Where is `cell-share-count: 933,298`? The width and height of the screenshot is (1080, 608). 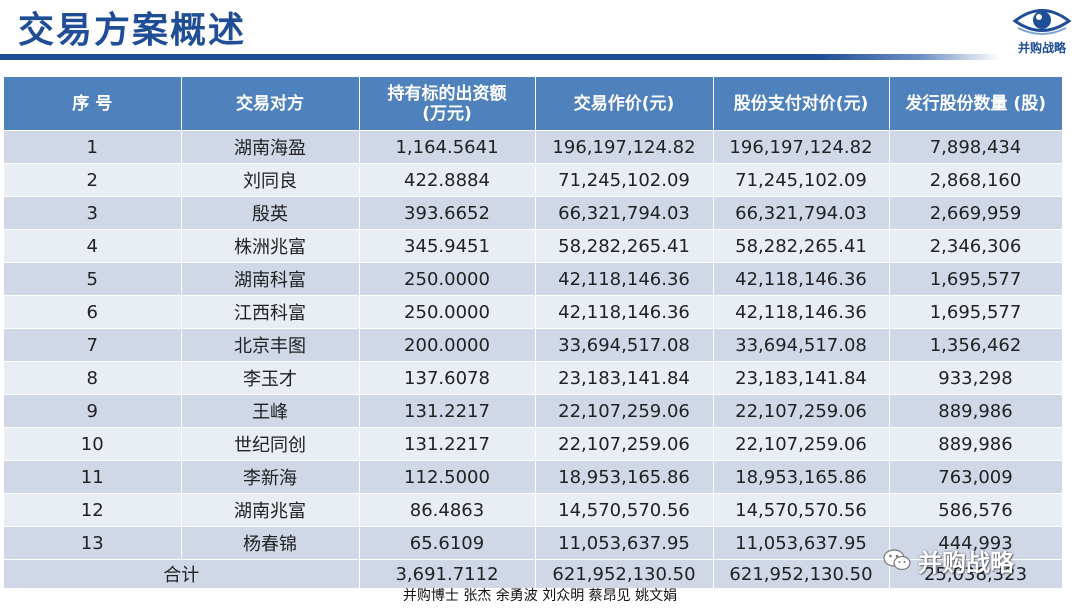 cell-share-count: 933,298 is located at coordinates (976, 378).